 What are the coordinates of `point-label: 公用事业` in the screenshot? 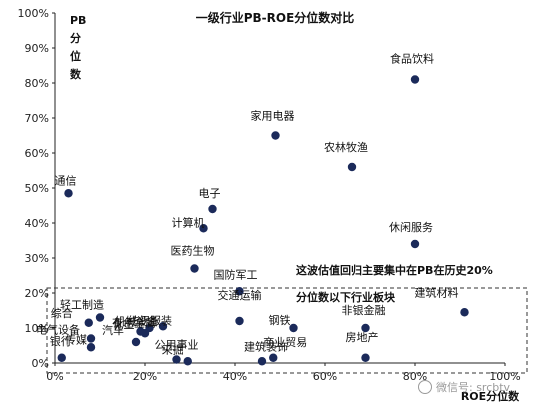 It's located at (177, 345).